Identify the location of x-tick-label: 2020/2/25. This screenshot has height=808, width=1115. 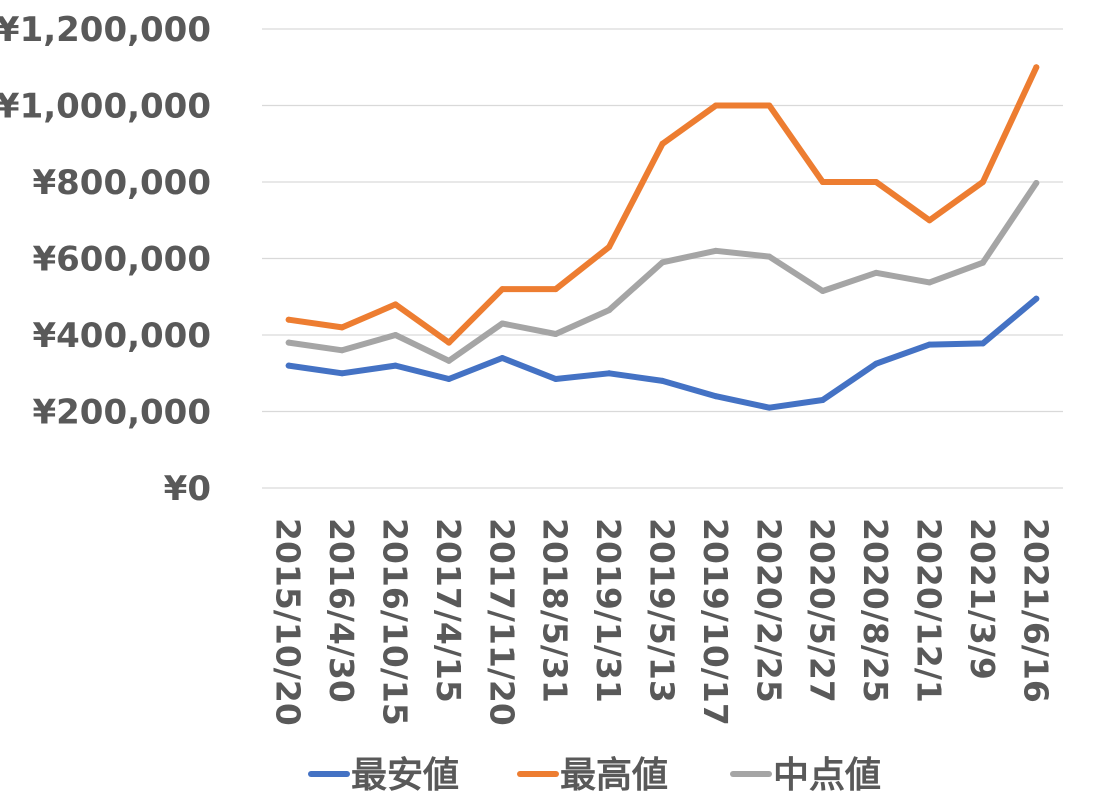
(768, 610).